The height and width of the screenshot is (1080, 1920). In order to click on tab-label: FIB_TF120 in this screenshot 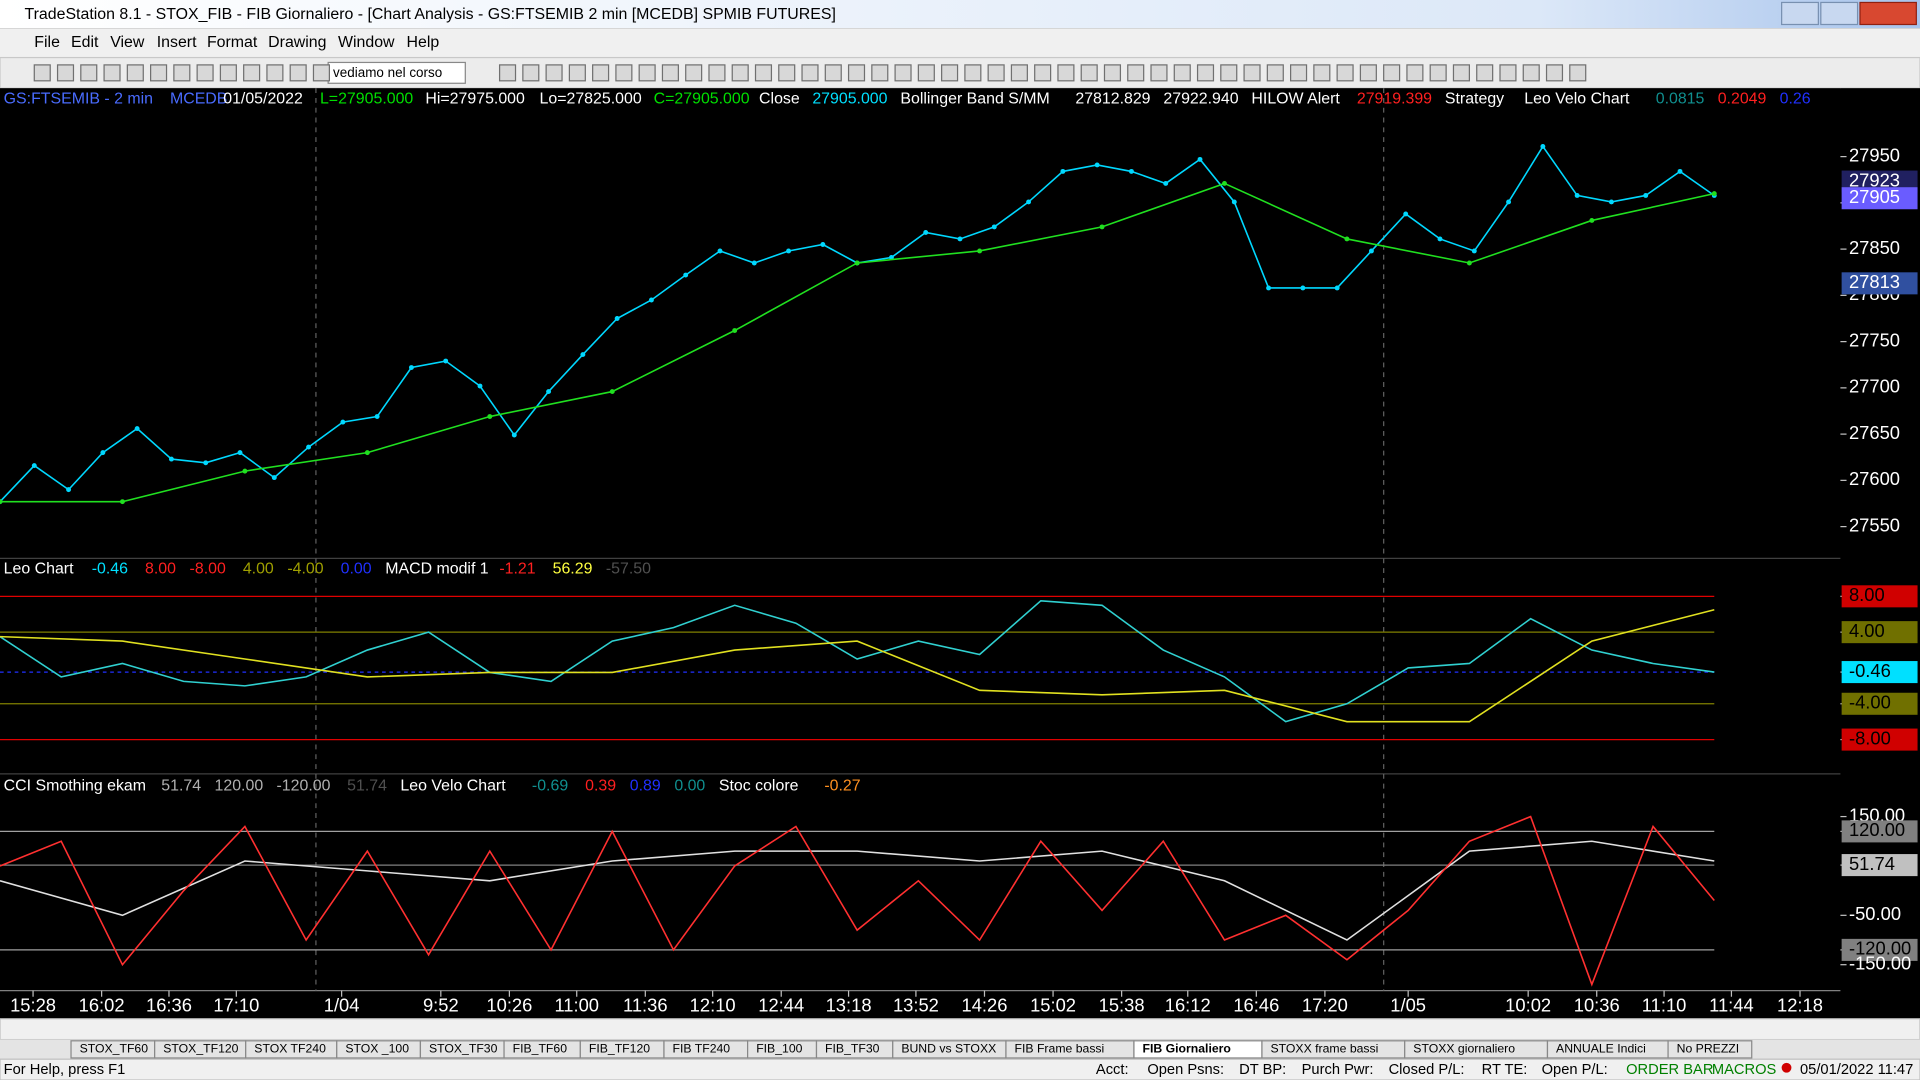, I will do `click(619, 1049)`.